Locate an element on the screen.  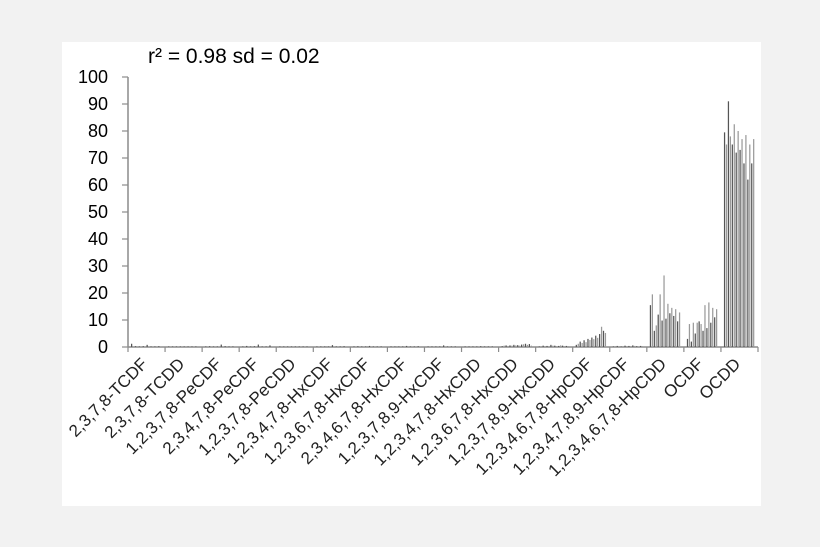
y-tick-label: 30 is located at coordinates (98, 266).